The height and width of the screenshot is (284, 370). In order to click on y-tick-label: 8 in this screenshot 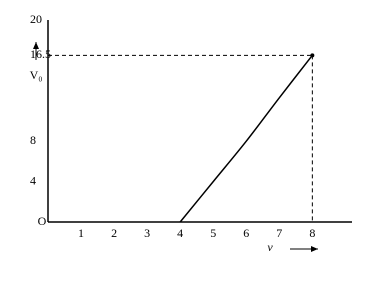, I will do `click(33, 140)`.